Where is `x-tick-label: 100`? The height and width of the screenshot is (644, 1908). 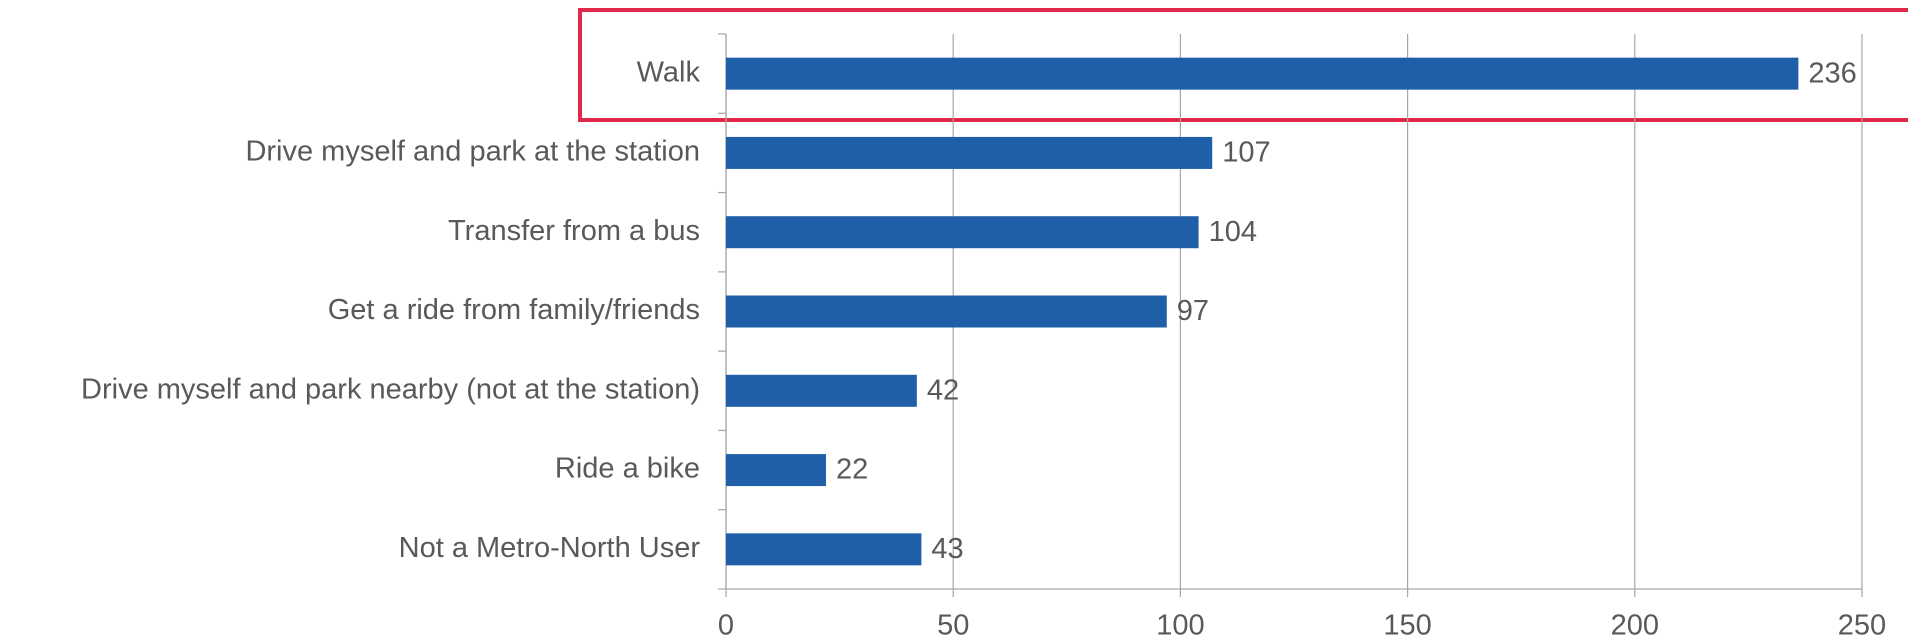
x-tick-label: 100 is located at coordinates (1180, 626).